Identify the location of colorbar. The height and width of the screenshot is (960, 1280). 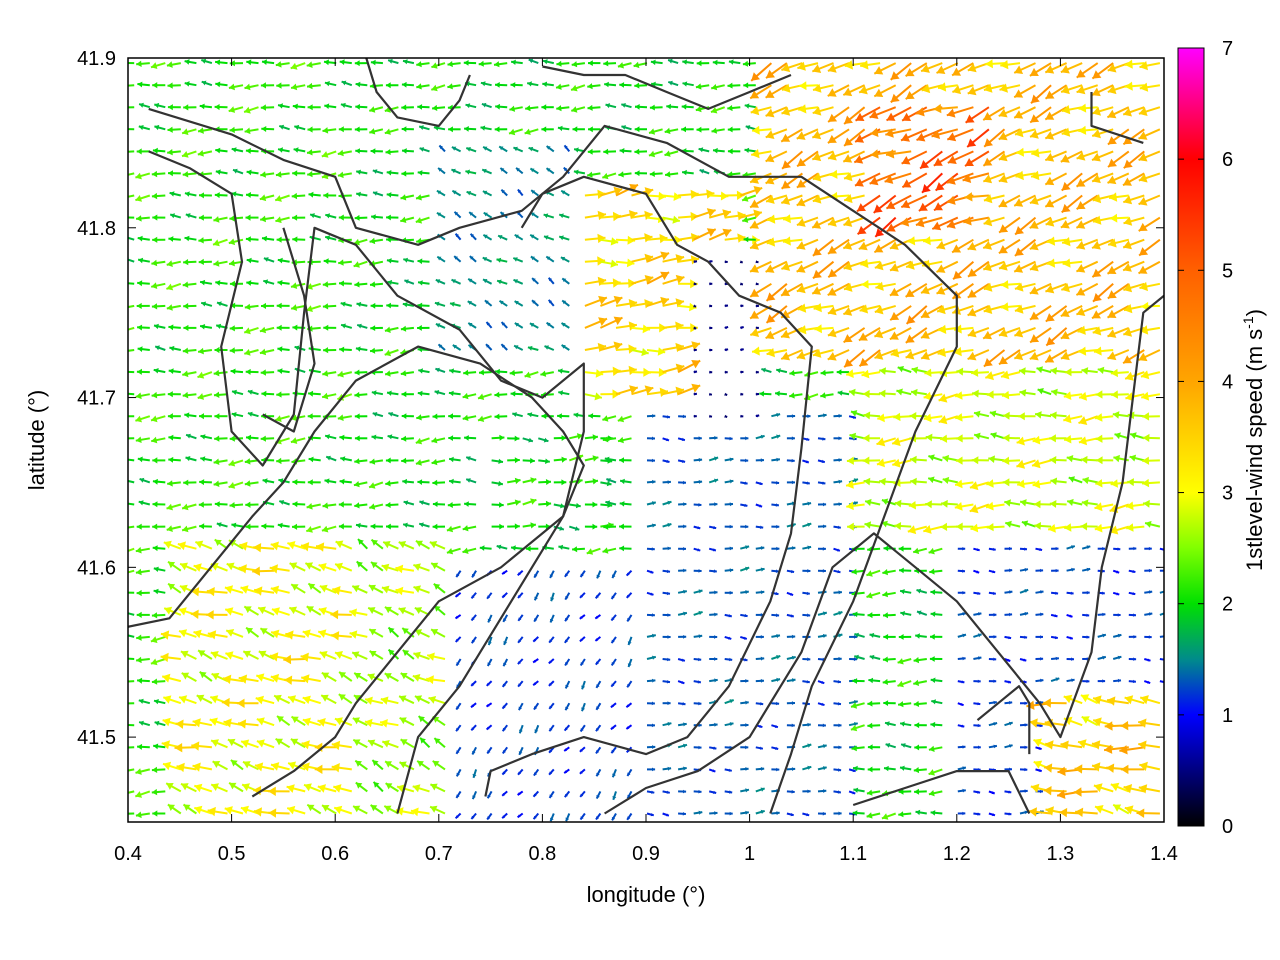
(1191, 437).